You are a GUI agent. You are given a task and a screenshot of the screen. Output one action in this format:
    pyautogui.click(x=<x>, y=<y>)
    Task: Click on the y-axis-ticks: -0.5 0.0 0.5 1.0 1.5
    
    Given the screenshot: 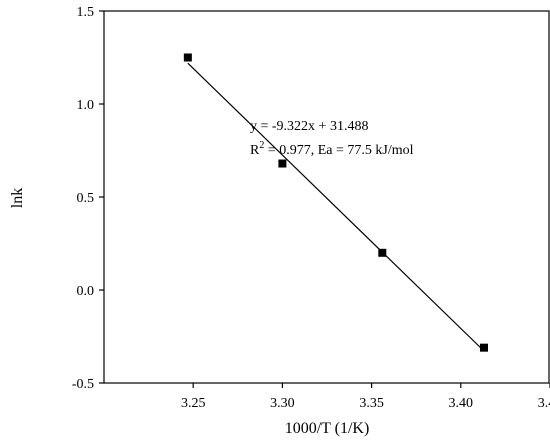 What is the action you would take?
    pyautogui.click(x=88, y=198)
    